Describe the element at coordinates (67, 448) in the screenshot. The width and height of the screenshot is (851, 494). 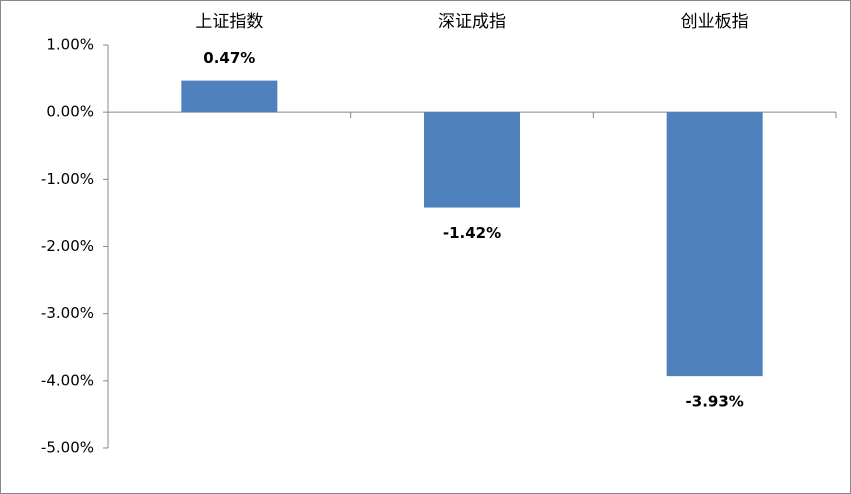
I see `y-tick-label: -5.00%` at that location.